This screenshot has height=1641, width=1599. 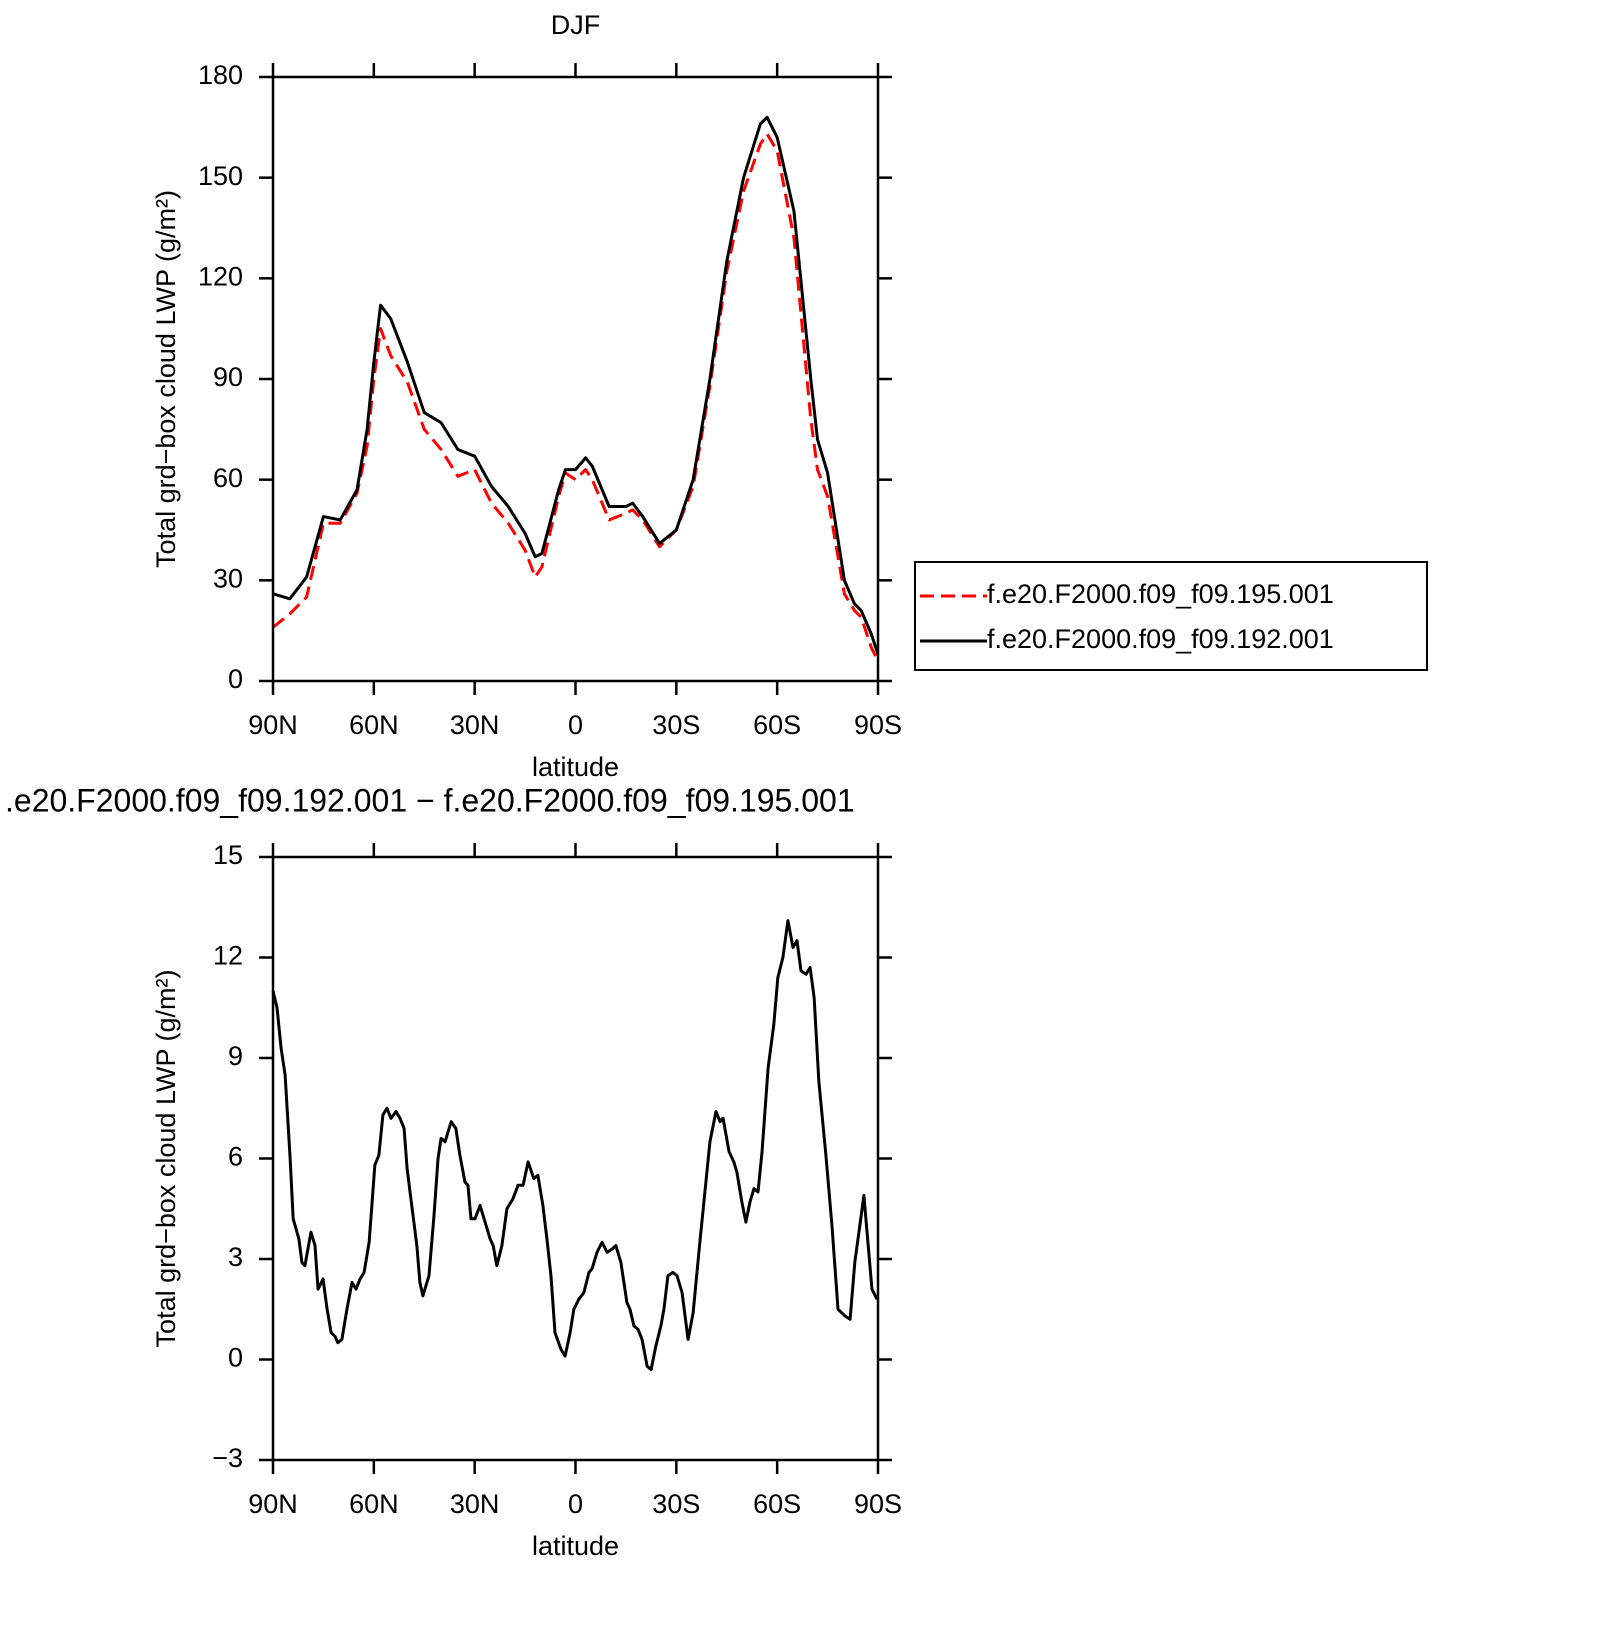 I want to click on y-tick-label: 30, so click(x=228, y=578).